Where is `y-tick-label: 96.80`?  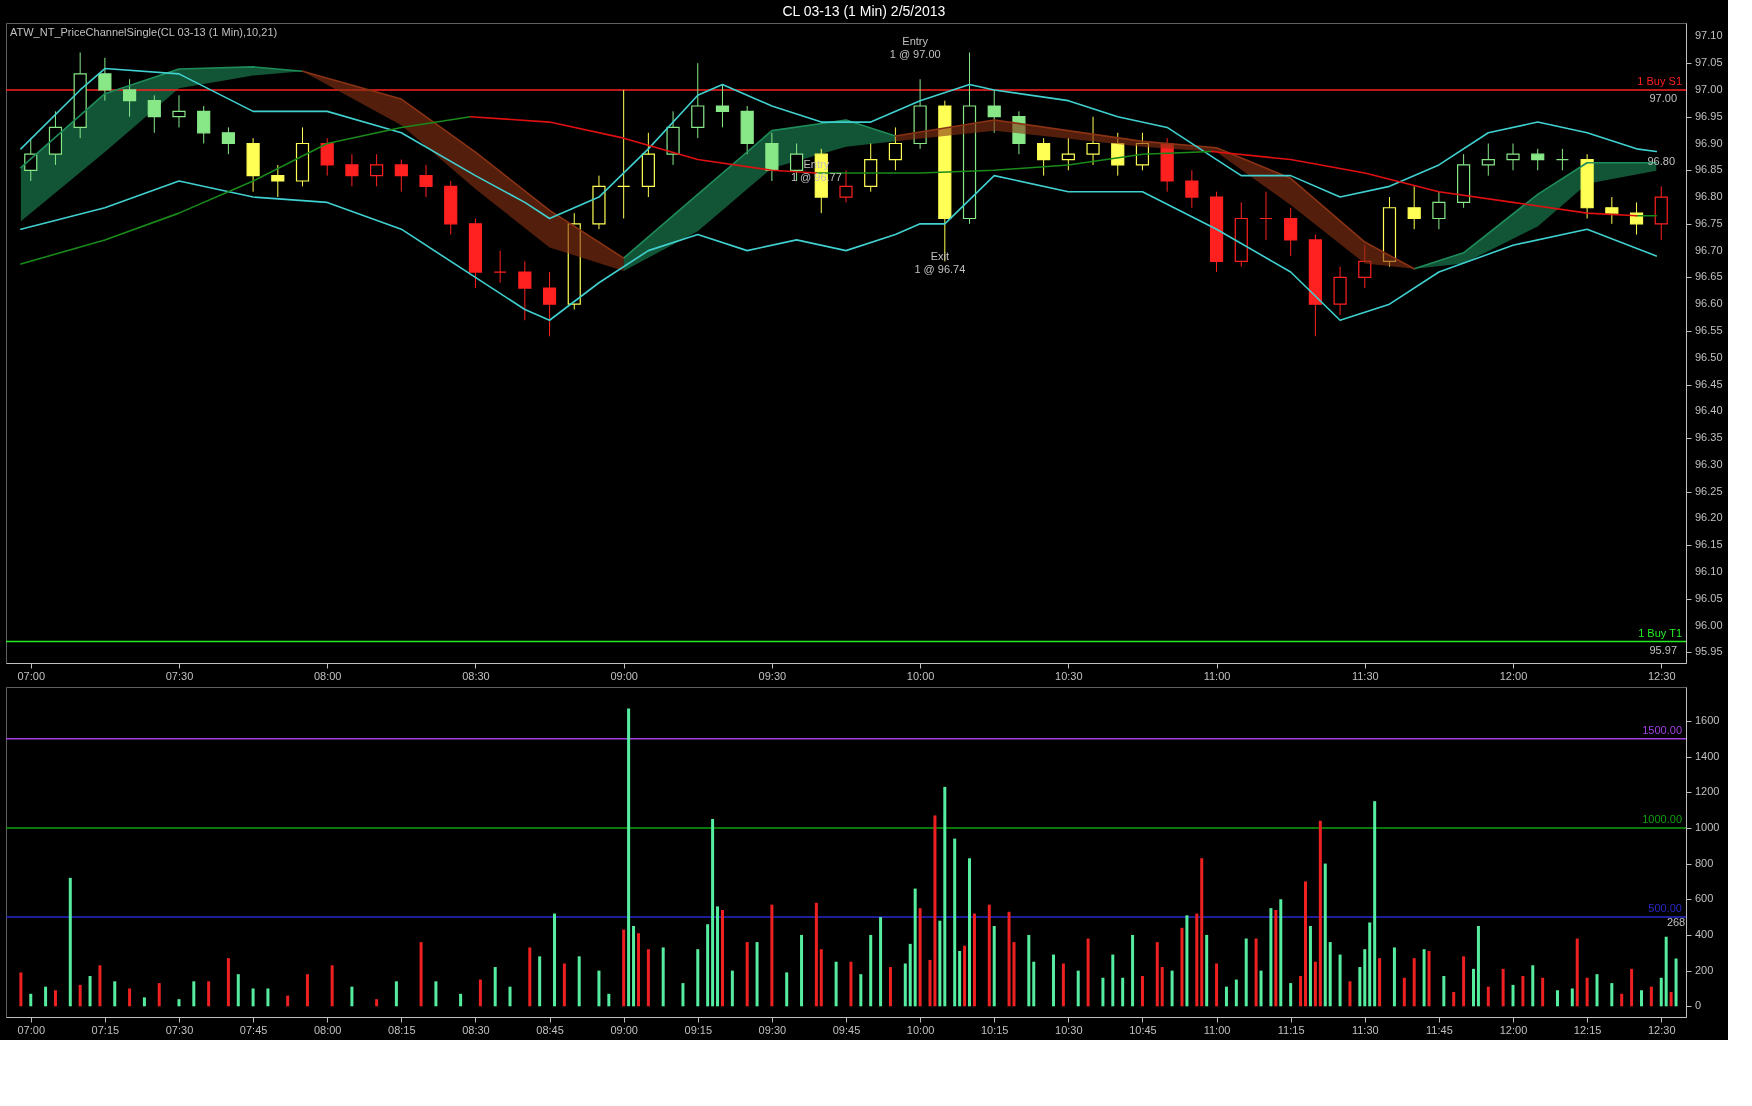
y-tick-label: 96.80 is located at coordinates (1709, 196).